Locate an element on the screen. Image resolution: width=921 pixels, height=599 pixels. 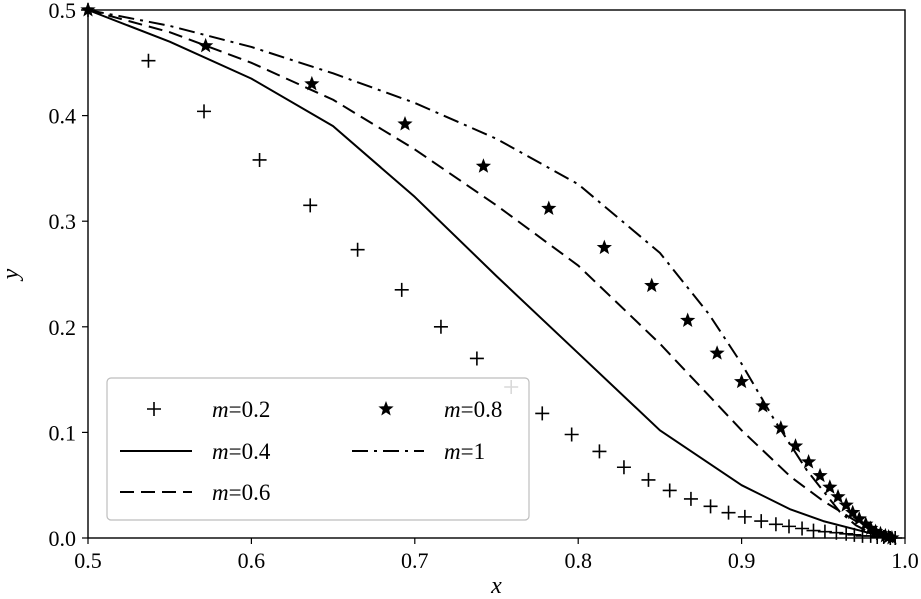
legend-label: m=1 is located at coordinates (464, 451).